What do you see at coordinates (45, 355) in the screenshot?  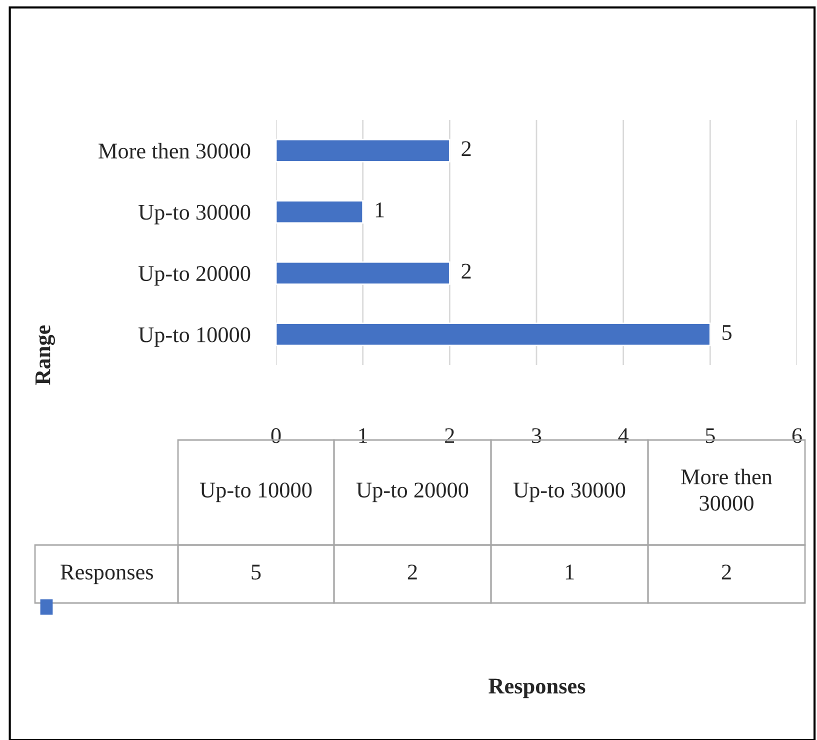 I see `y-axis-title: Range` at bounding box center [45, 355].